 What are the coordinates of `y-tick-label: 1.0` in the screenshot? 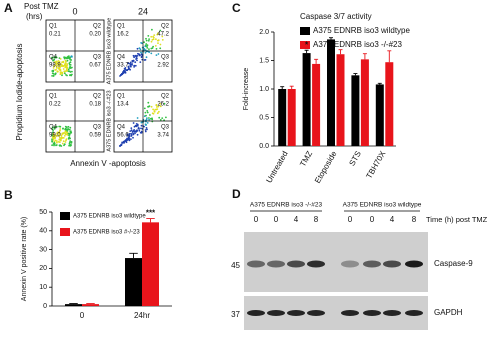 It's located at (264, 89).